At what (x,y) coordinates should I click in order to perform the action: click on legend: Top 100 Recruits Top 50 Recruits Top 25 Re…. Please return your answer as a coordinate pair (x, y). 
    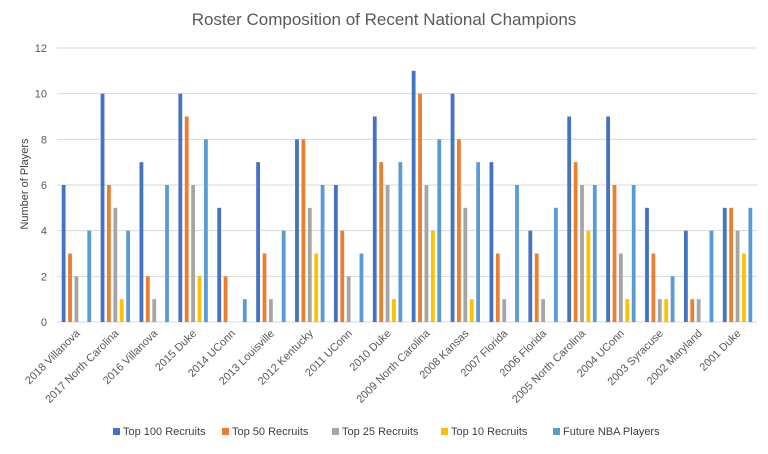
    Looking at the image, I should click on (386, 432).